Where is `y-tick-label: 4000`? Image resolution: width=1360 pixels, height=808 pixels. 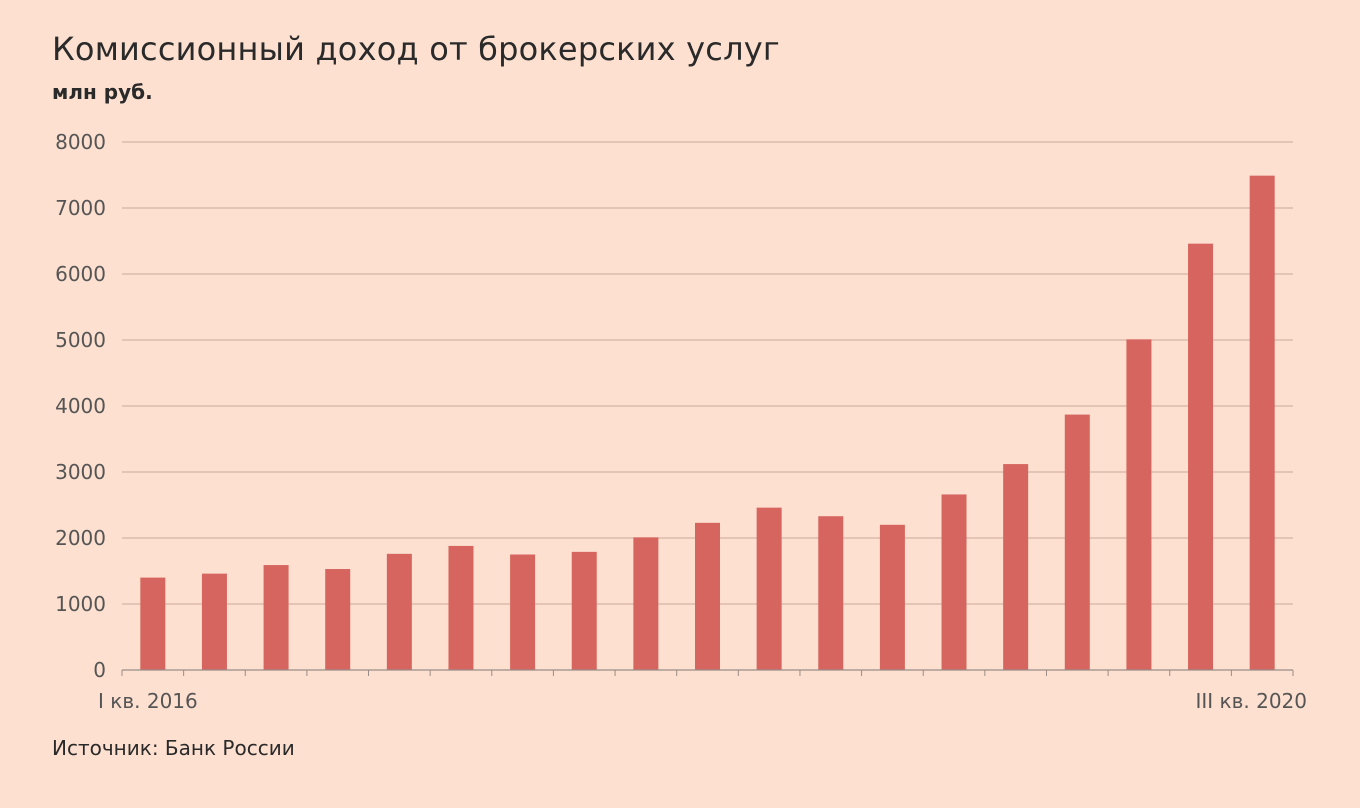
y-tick-label: 4000 is located at coordinates (80, 406).